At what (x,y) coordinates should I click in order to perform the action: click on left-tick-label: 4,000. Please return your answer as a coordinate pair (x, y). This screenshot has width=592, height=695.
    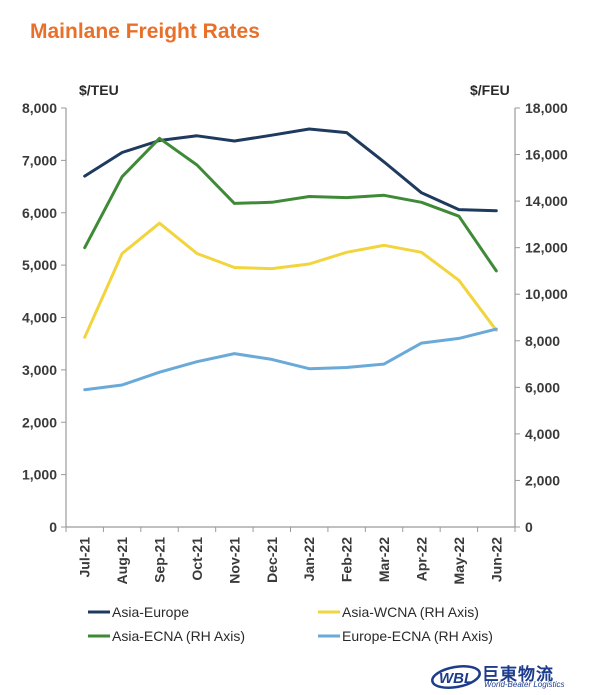
    Looking at the image, I should click on (39, 318).